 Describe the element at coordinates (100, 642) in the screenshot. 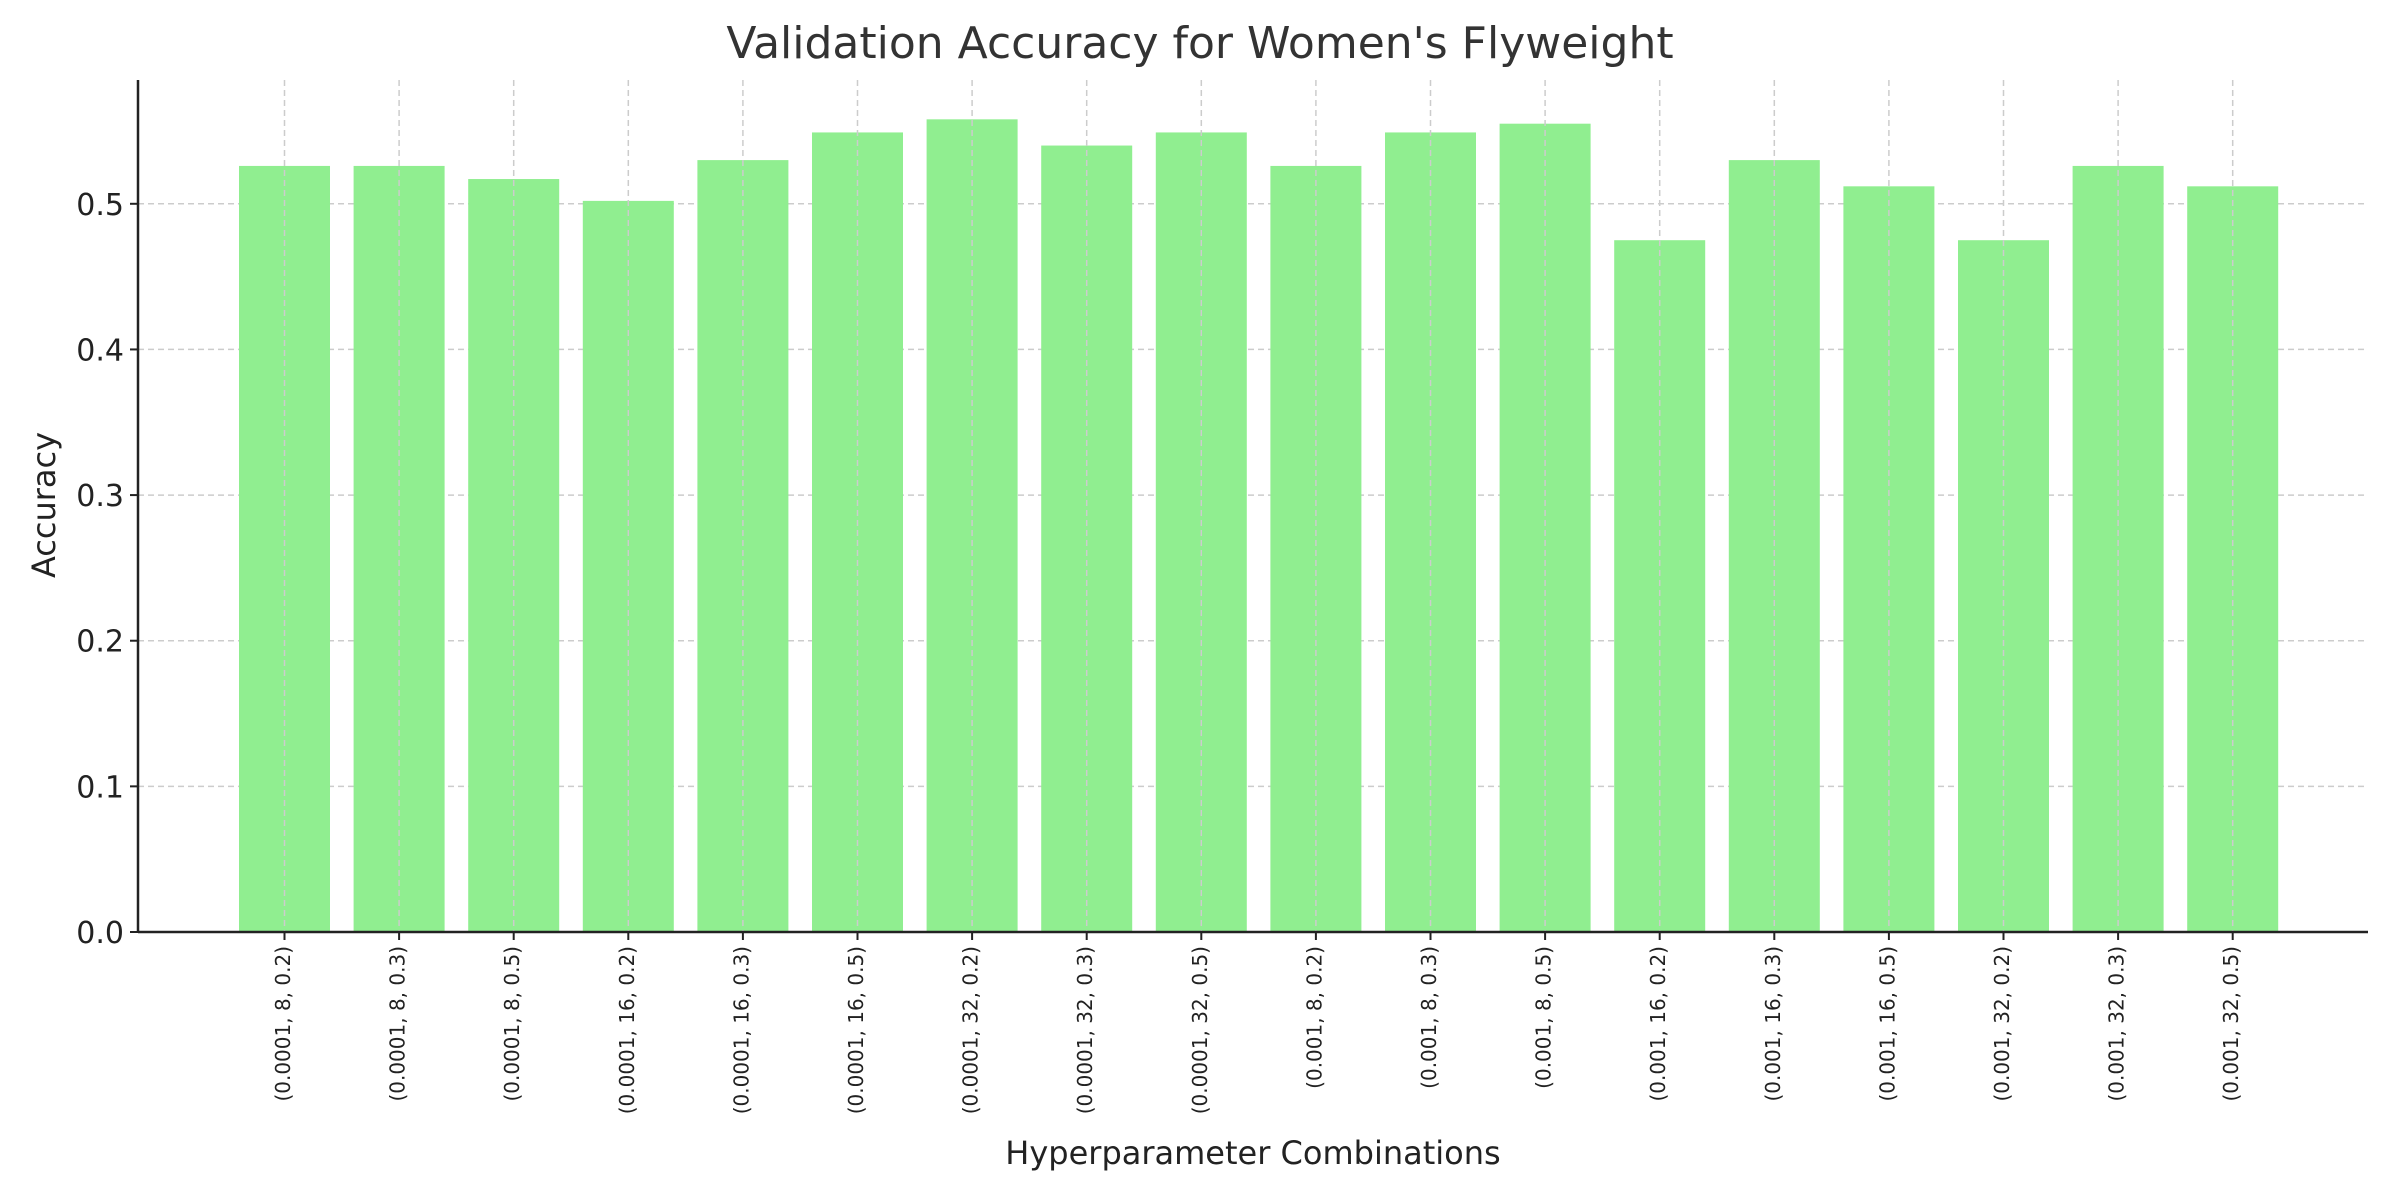

I see `y-tick-label: 0.2` at that location.